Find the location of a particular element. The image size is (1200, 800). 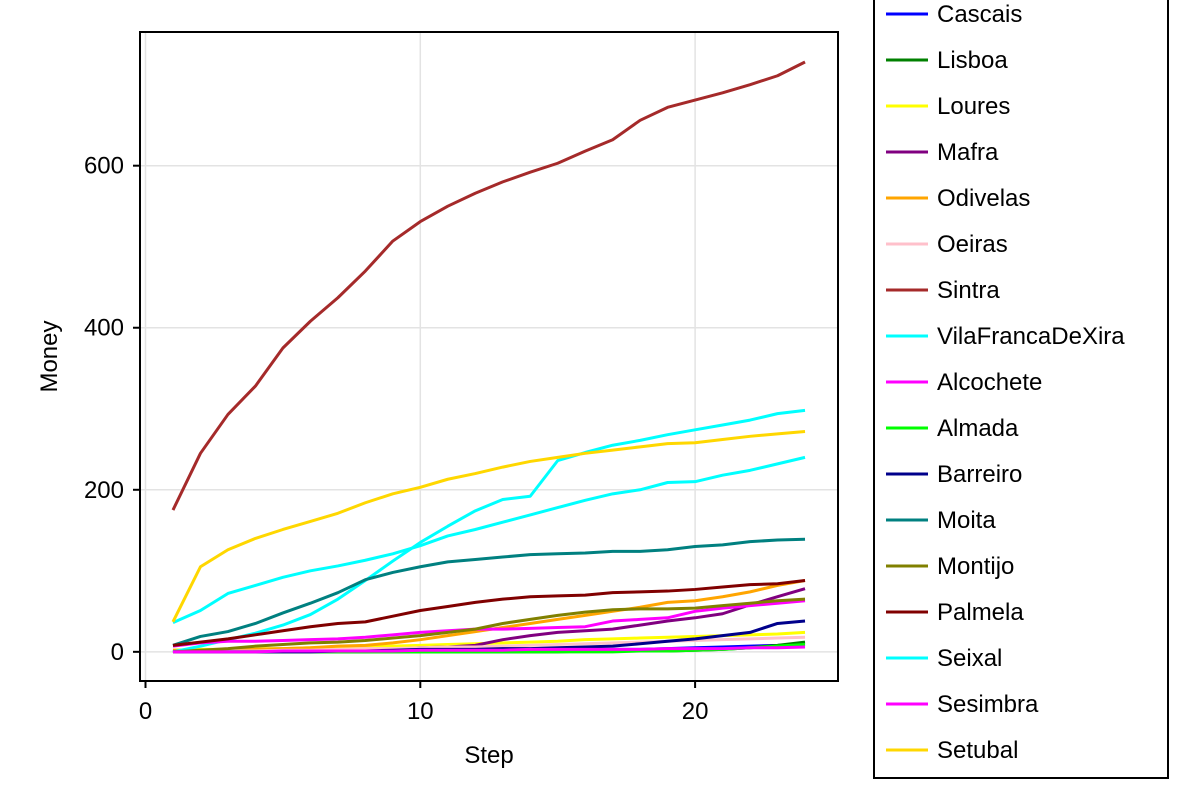

legend-entry-label: Seixal is located at coordinates (969, 658).